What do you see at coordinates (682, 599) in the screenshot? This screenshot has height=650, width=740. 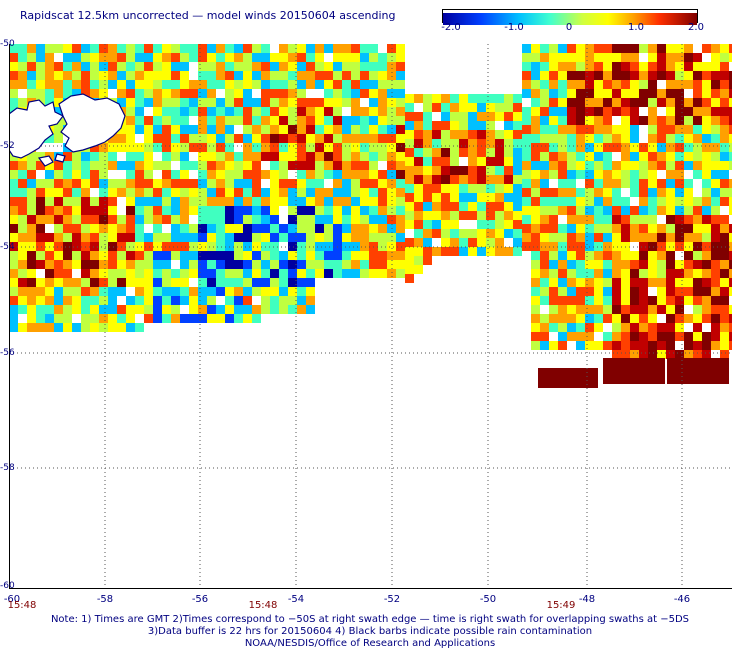 I see `lon-label-46: -46` at bounding box center [682, 599].